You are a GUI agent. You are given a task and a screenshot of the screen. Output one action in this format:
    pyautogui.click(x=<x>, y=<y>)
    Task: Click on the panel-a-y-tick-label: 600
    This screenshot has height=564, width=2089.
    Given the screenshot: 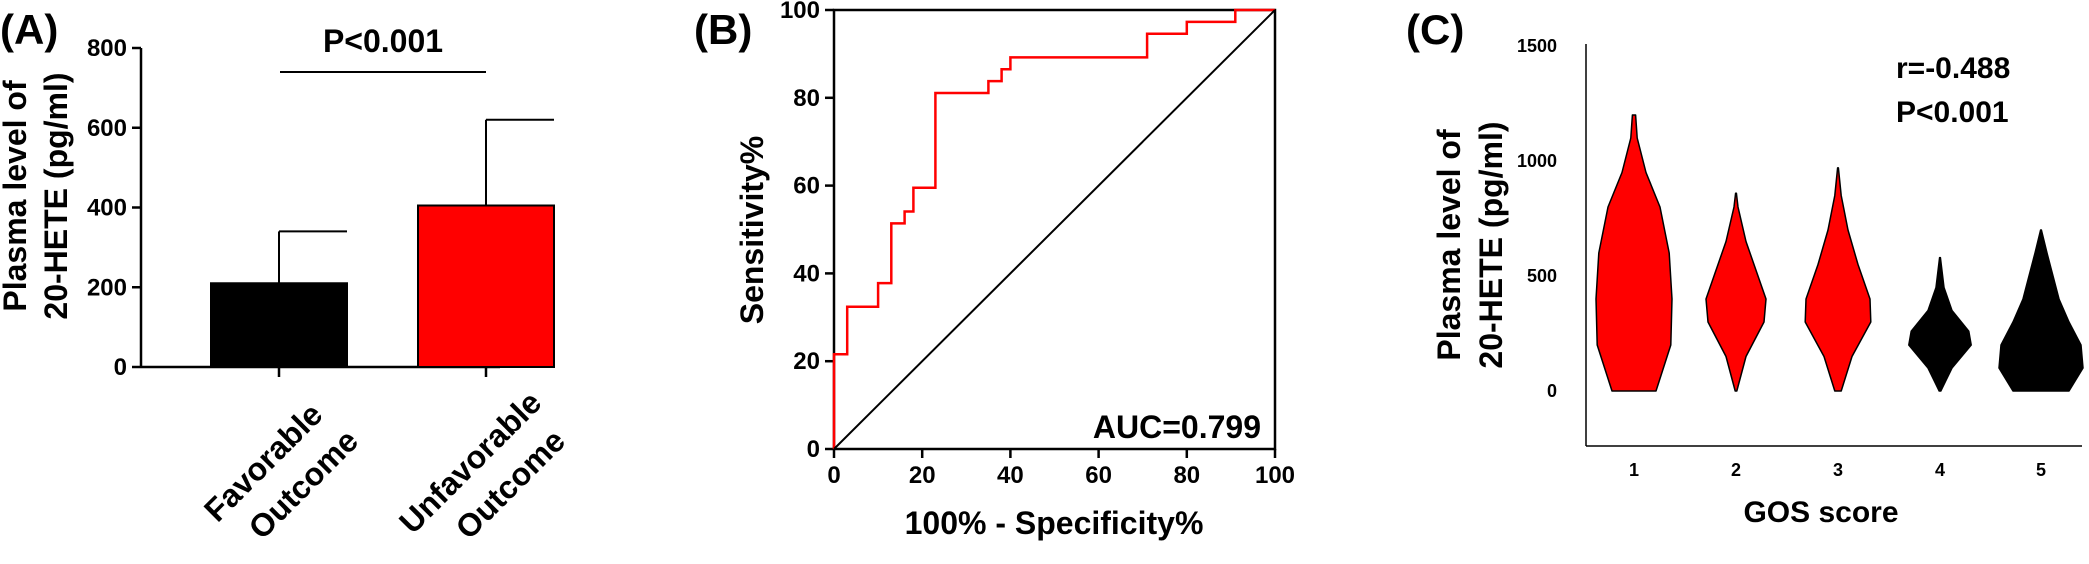 What is the action you would take?
    pyautogui.click(x=107, y=128)
    